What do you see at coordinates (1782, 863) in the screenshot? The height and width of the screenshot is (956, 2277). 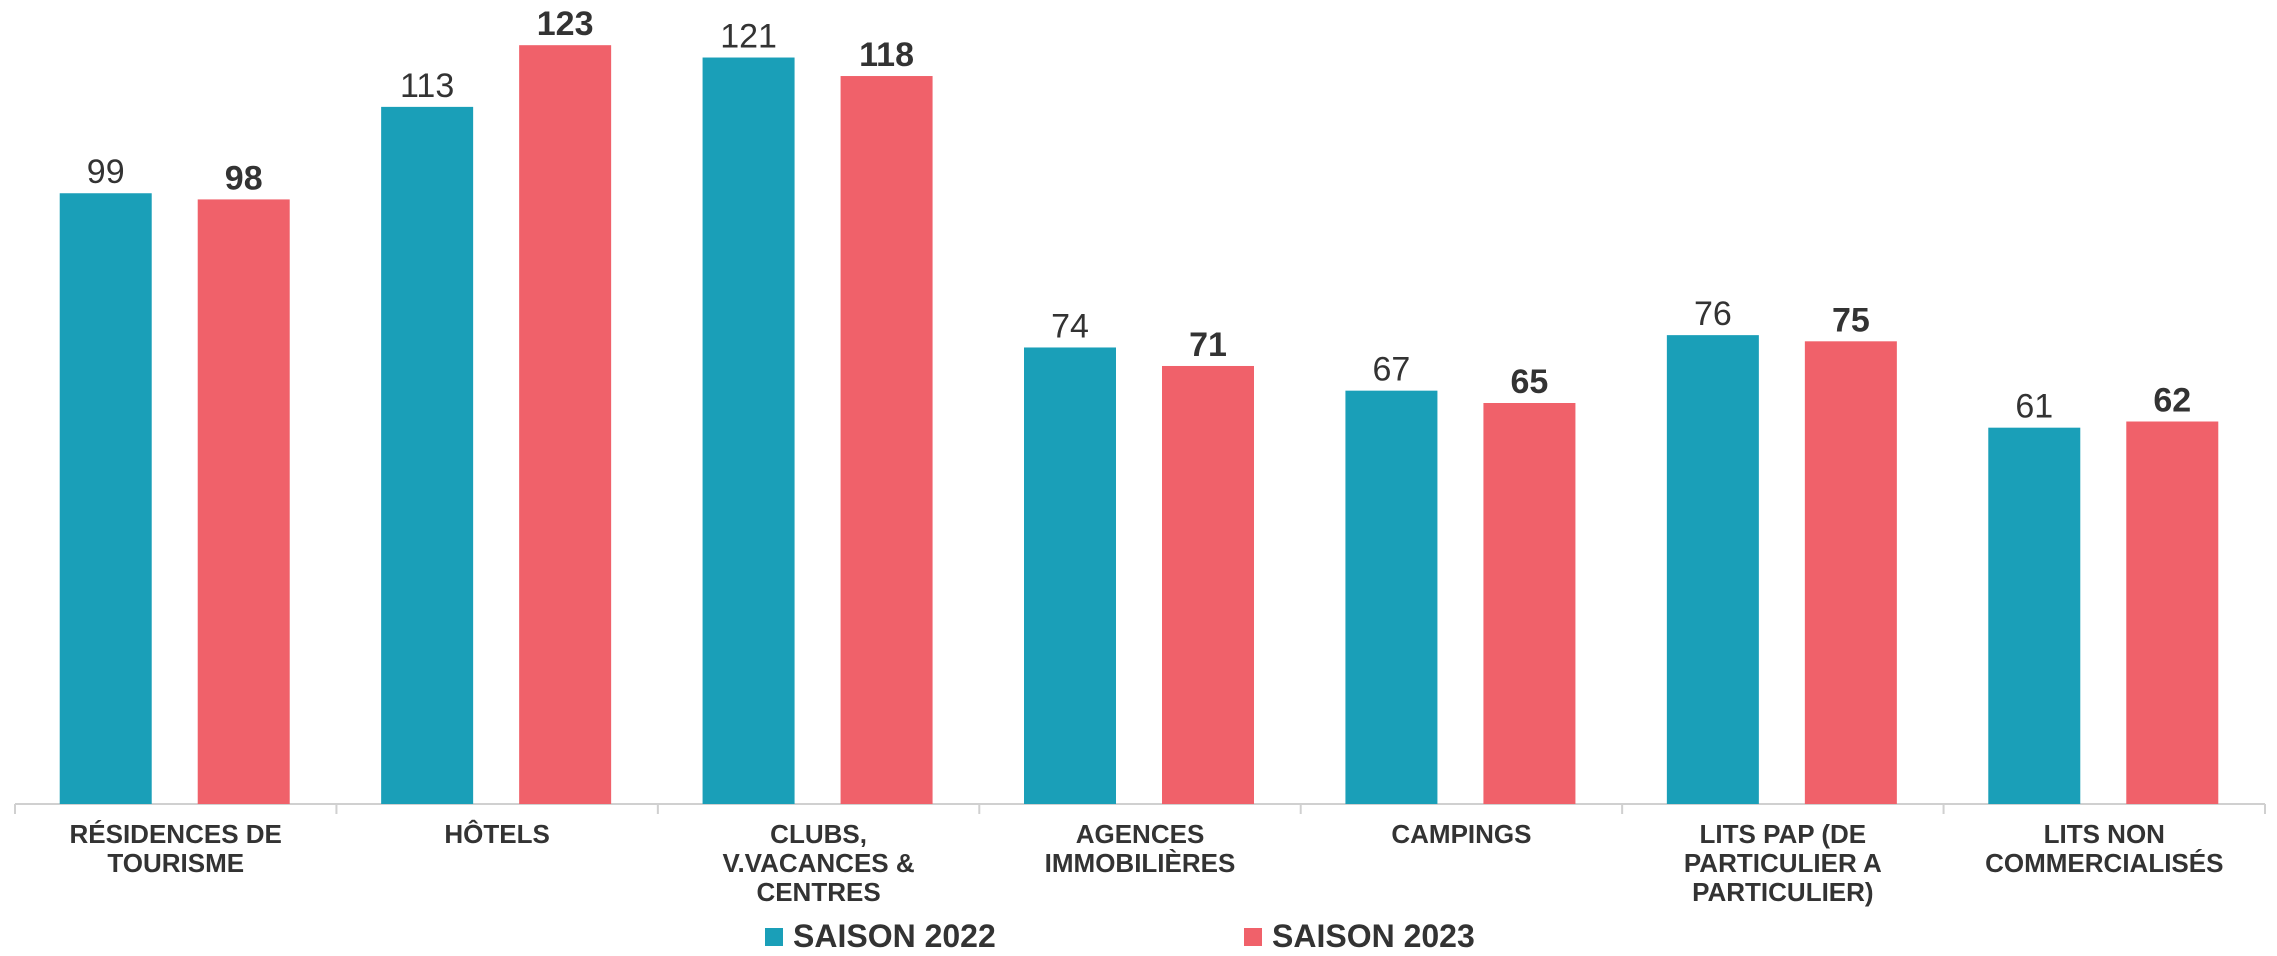 I see `x-tick-label: LITS PAP (DE PARTICULIER A PARTICULIER)` at bounding box center [1782, 863].